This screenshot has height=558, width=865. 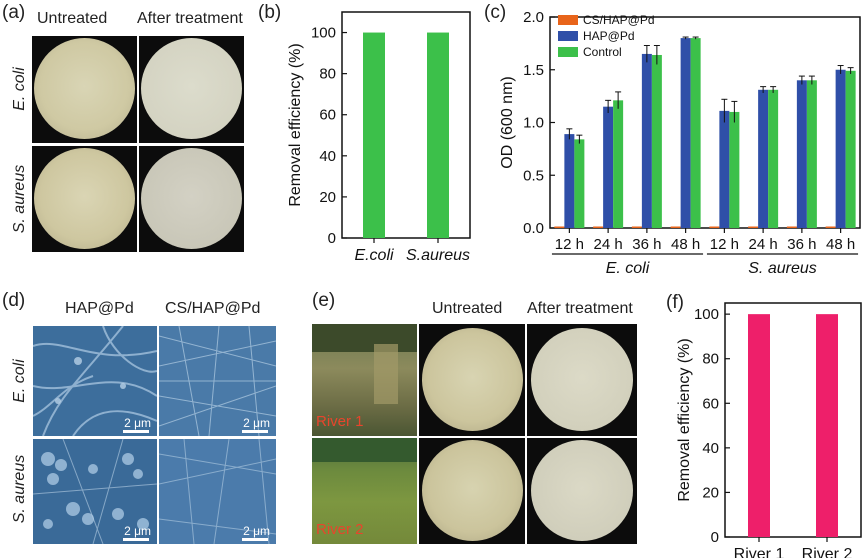 I want to click on plot-frame, so click(x=793, y=420).